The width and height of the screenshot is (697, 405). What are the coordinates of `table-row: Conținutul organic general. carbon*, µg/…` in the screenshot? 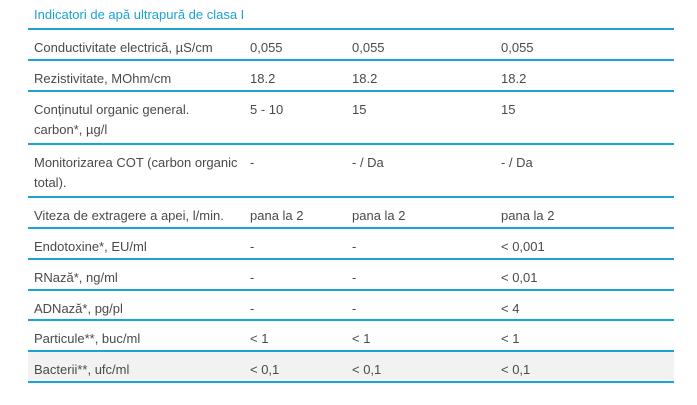 It's located at (351, 118).